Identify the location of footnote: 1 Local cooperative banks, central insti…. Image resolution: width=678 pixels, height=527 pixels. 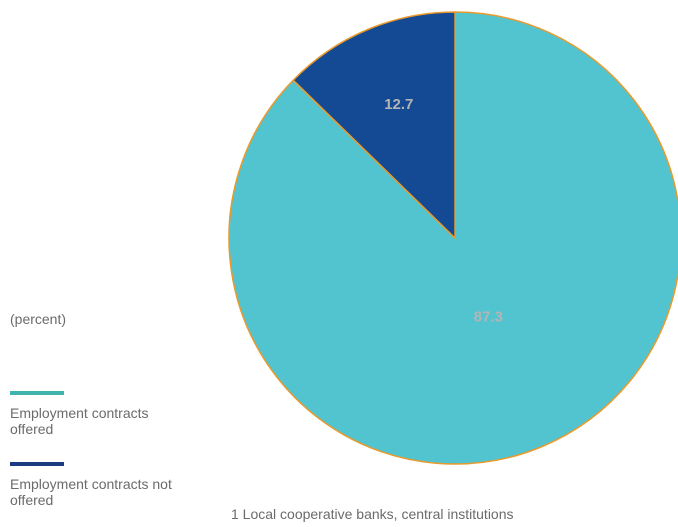
(372, 514).